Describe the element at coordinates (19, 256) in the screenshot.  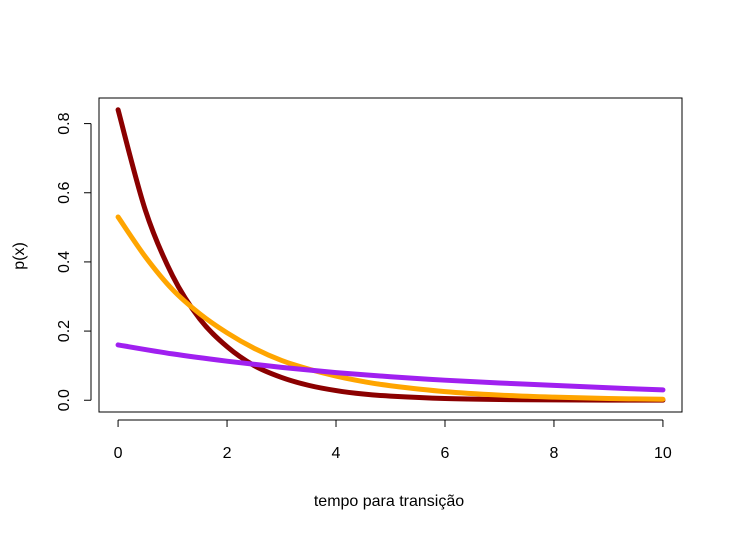
I see `y-axis-title: p(x)` at that location.